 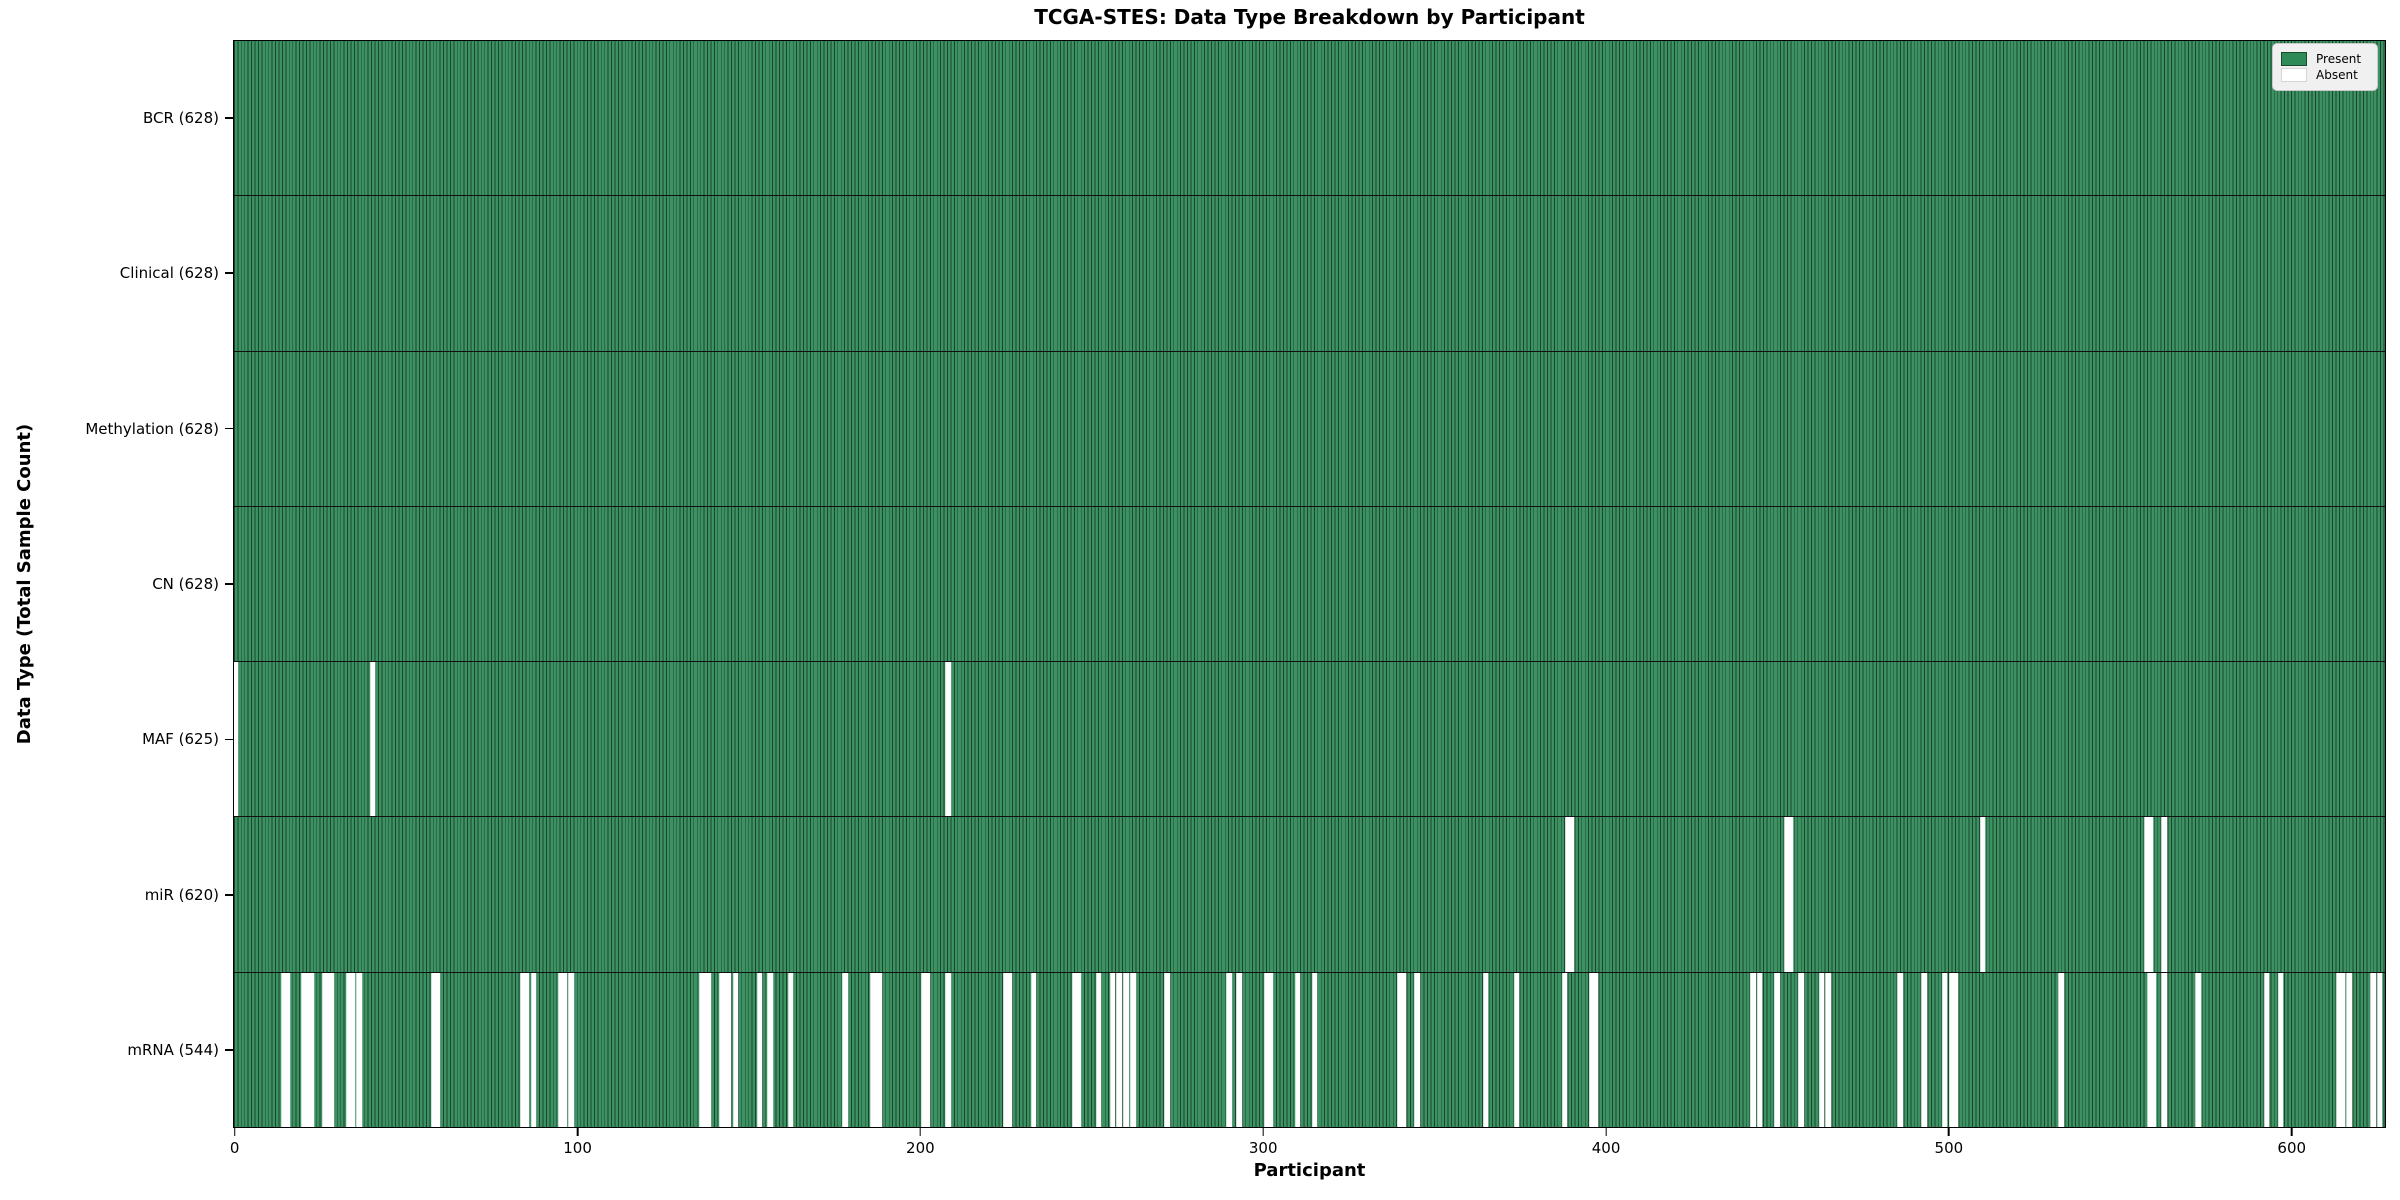 I want to click on y-tick-label: mRNA (544), so click(x=173, y=1050).